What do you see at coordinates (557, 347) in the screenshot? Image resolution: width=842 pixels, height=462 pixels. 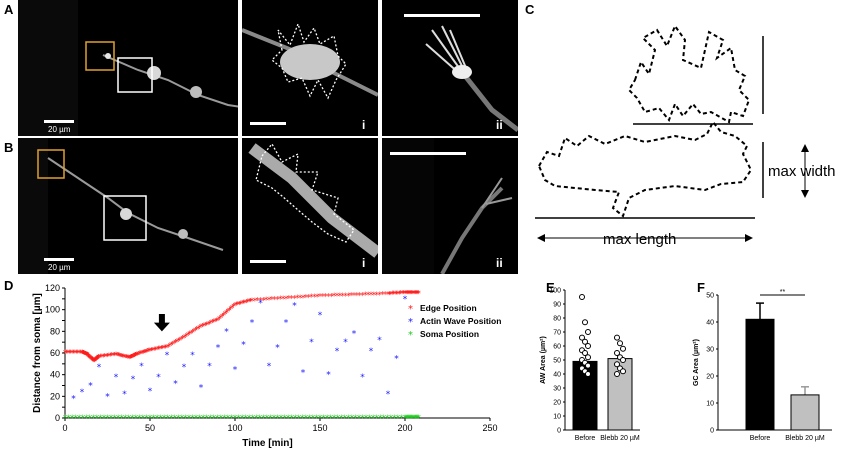 I see `y-tick-label-e: 60` at bounding box center [557, 347].